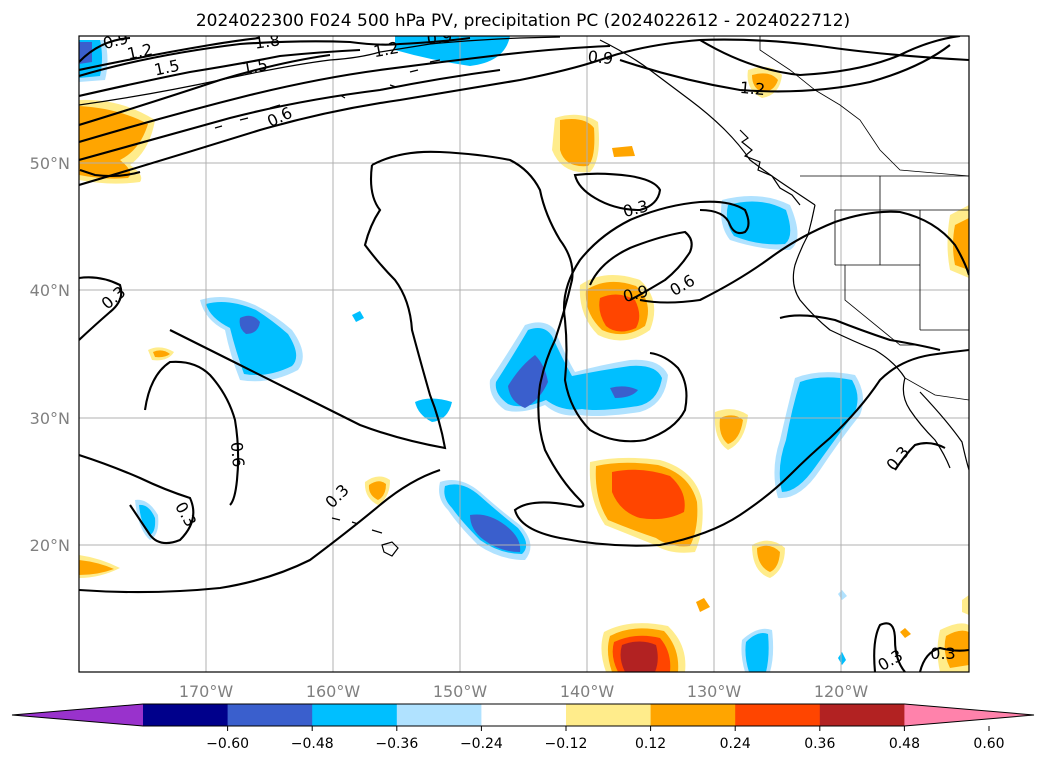  What do you see at coordinates (255, 66) in the screenshot?
I see `contour-label: 1.5` at bounding box center [255, 66].